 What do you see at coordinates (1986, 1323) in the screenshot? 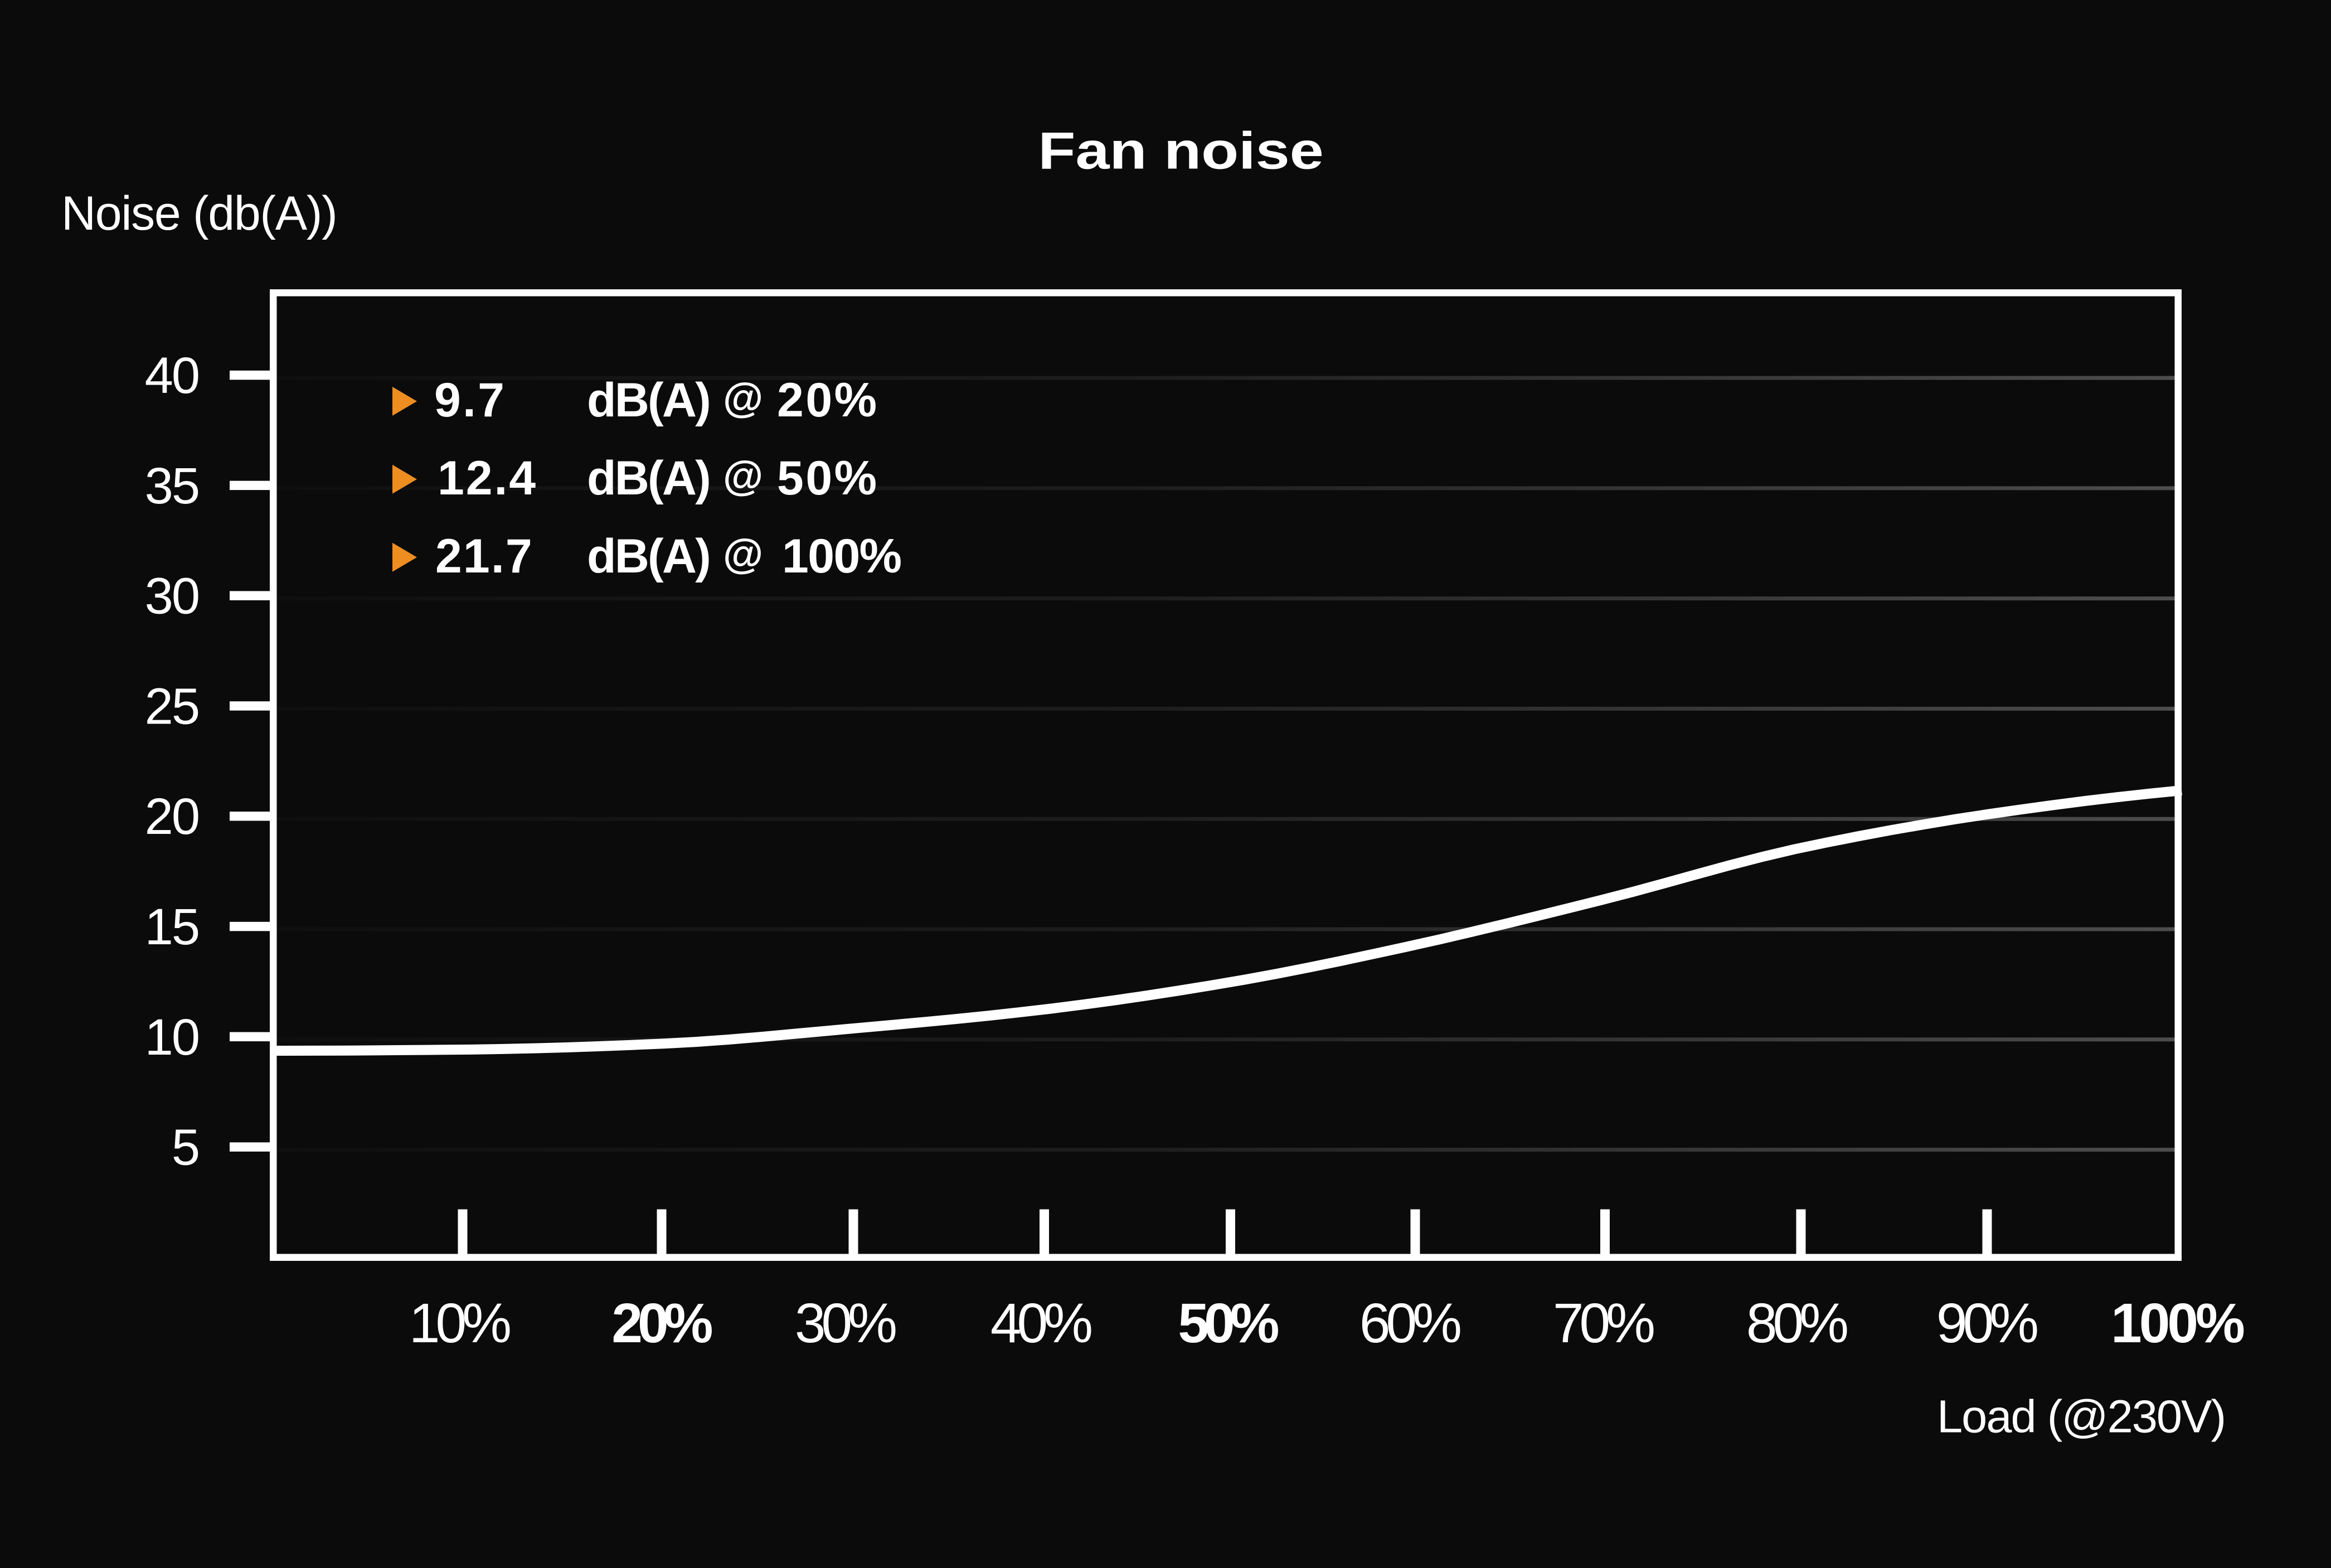
I see `svg-text: 90%` at bounding box center [1986, 1323].